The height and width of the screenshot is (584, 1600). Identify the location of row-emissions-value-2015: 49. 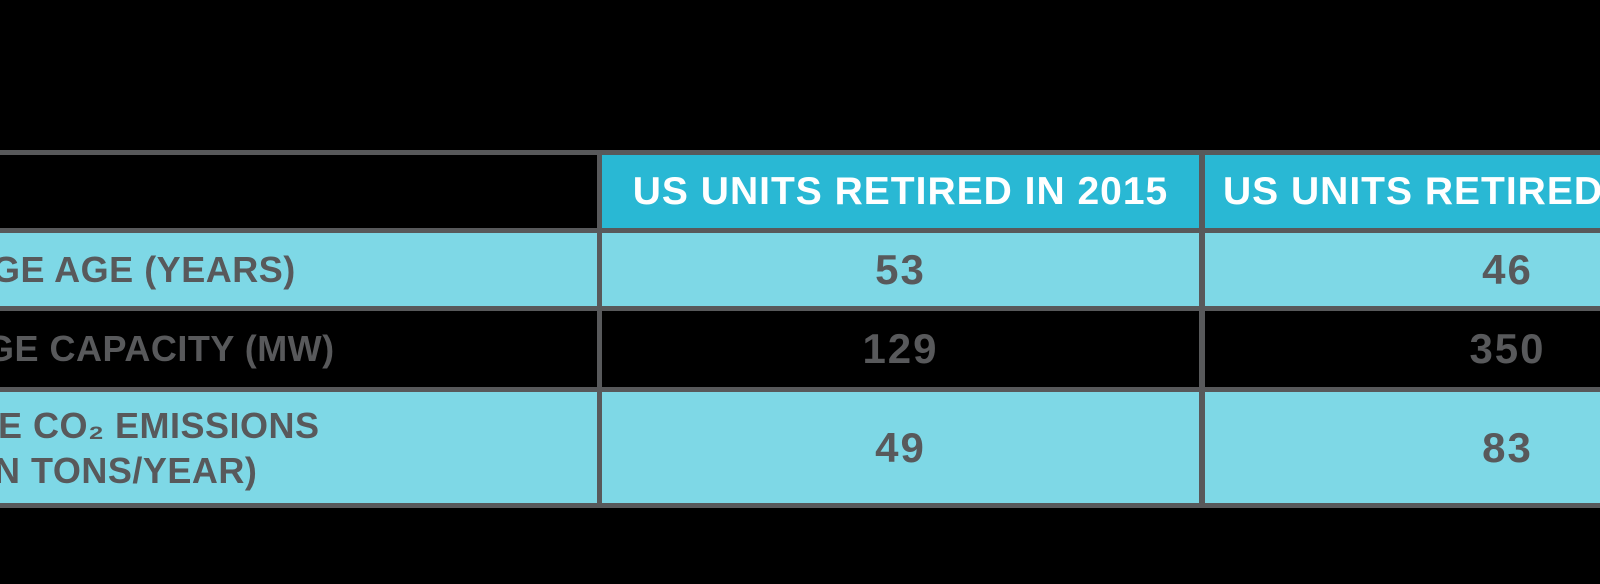
(900, 447).